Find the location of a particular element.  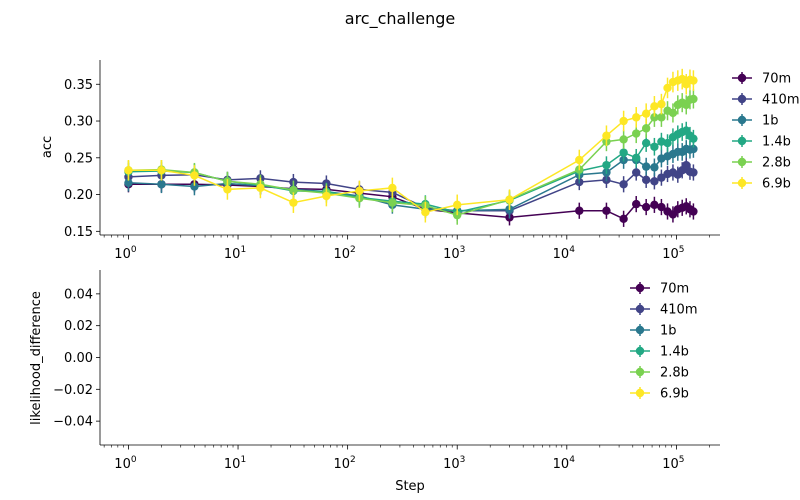

y-tick-label: 0.30 is located at coordinates (78, 122).